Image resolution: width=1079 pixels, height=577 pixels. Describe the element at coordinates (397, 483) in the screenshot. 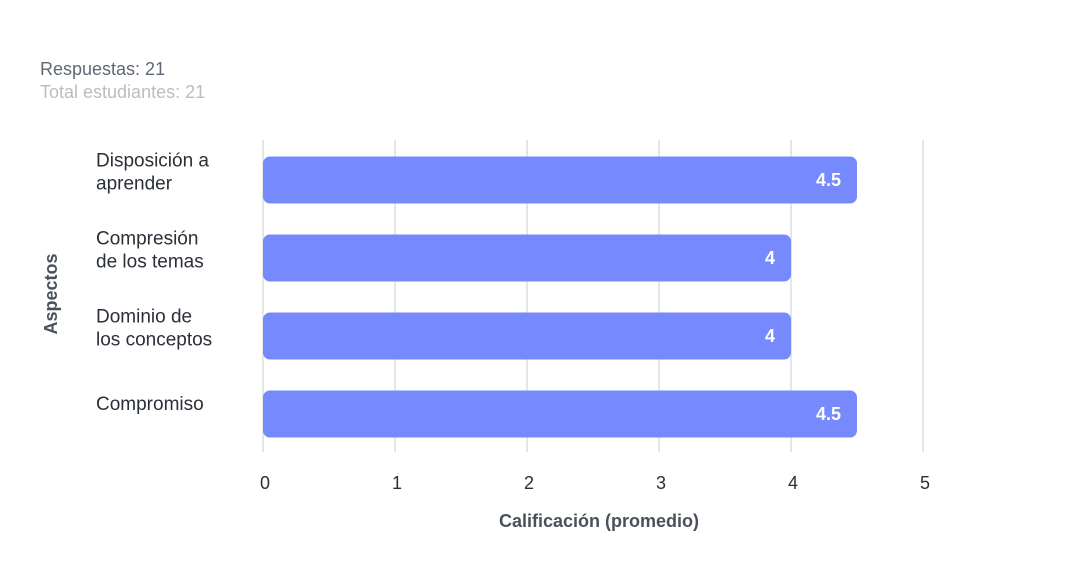

I see `x-tick-label: 1` at that location.